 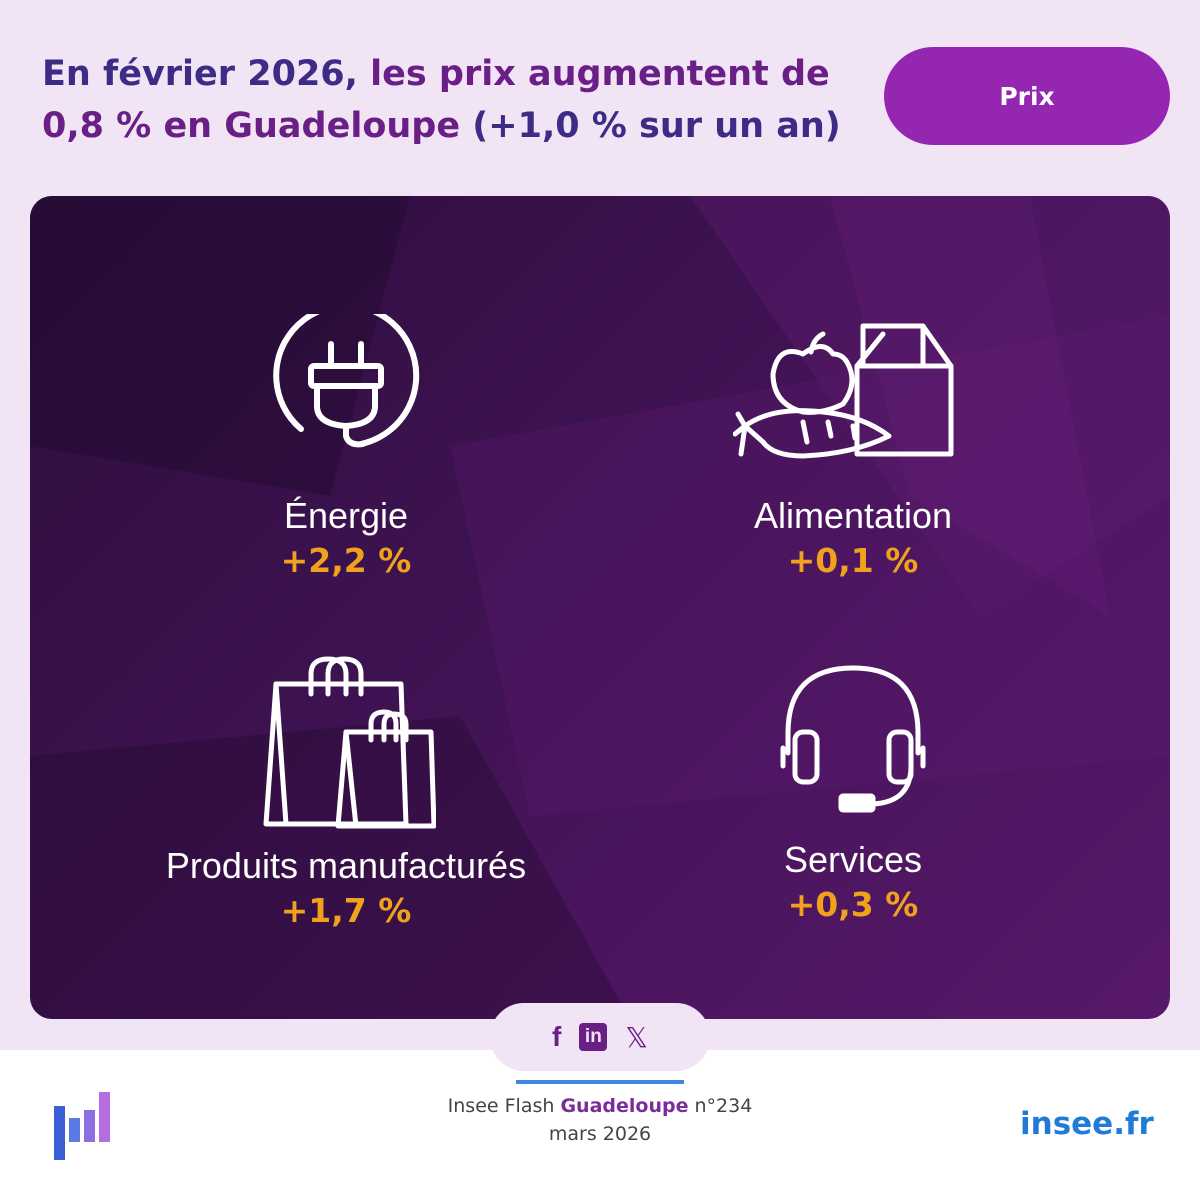 What do you see at coordinates (853, 859) in the screenshot?
I see `category-label: Services` at bounding box center [853, 859].